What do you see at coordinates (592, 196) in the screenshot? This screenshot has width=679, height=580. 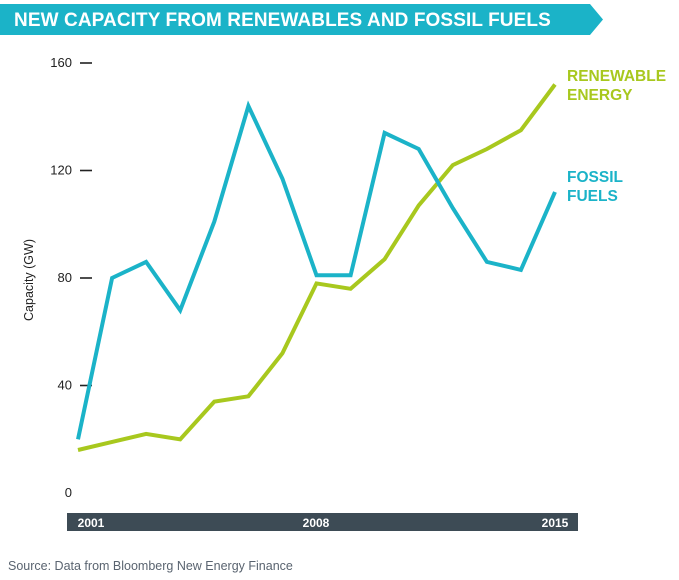 I see `fossil-fuels-label: FUELS` at bounding box center [592, 196].